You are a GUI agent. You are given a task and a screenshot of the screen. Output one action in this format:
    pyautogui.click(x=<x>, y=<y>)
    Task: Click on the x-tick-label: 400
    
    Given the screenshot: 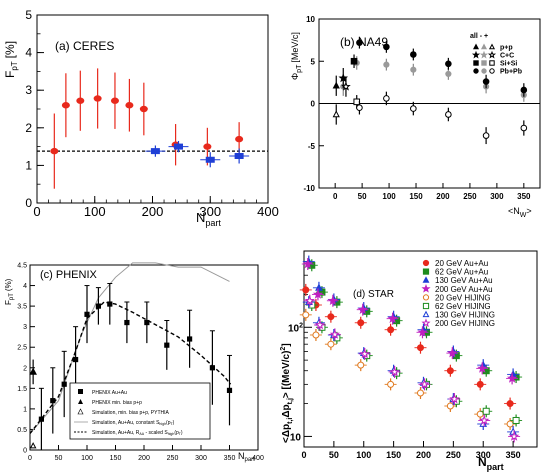 What is the action you would take?
    pyautogui.click(x=268, y=211)
    